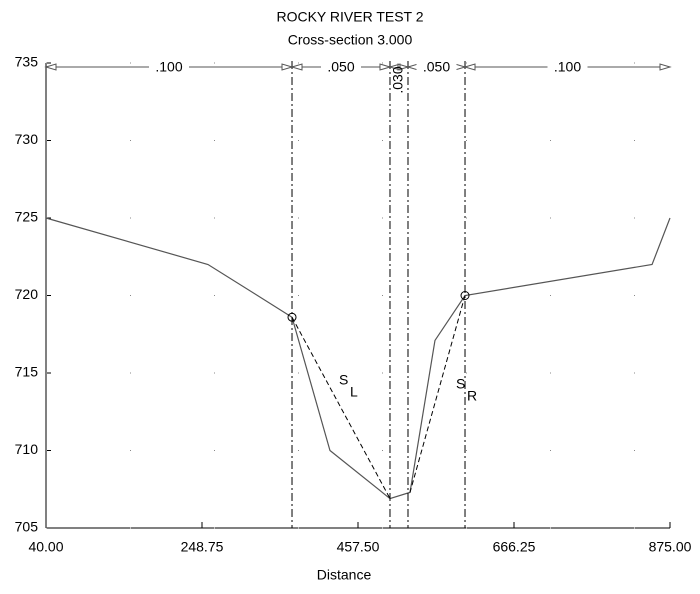 The image size is (700, 594). Describe the element at coordinates (27, 372) in the screenshot. I see `y-tick-label: 715` at that location.